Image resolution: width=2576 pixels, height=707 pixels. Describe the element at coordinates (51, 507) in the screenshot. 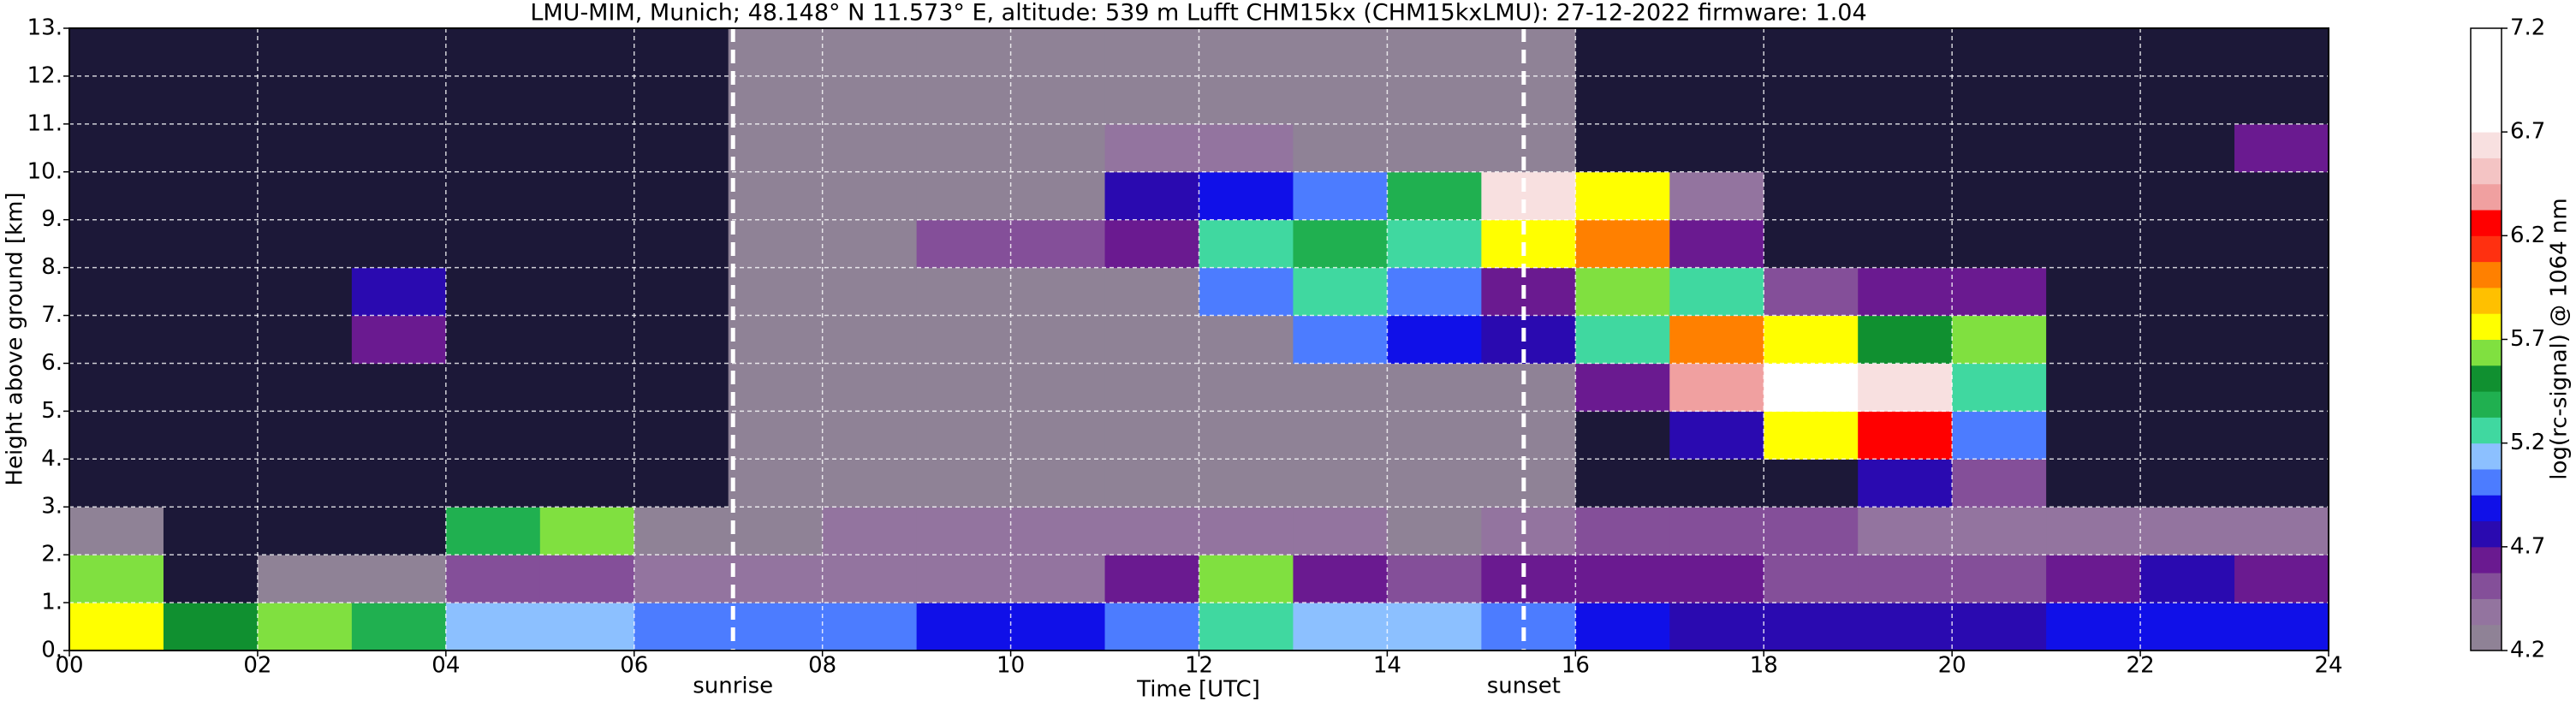

I see `y-tick-label: 3.` at that location.